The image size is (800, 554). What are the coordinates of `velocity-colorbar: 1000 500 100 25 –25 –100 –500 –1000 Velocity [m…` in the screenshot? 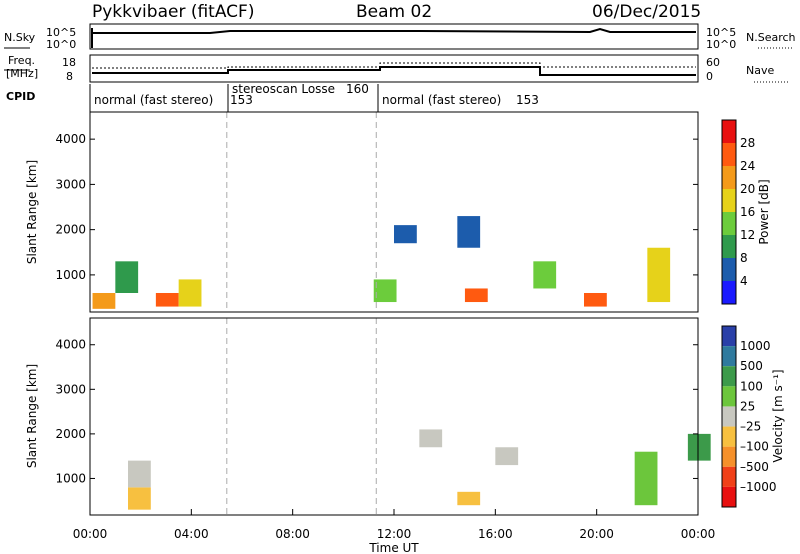 It's located at (753, 416).